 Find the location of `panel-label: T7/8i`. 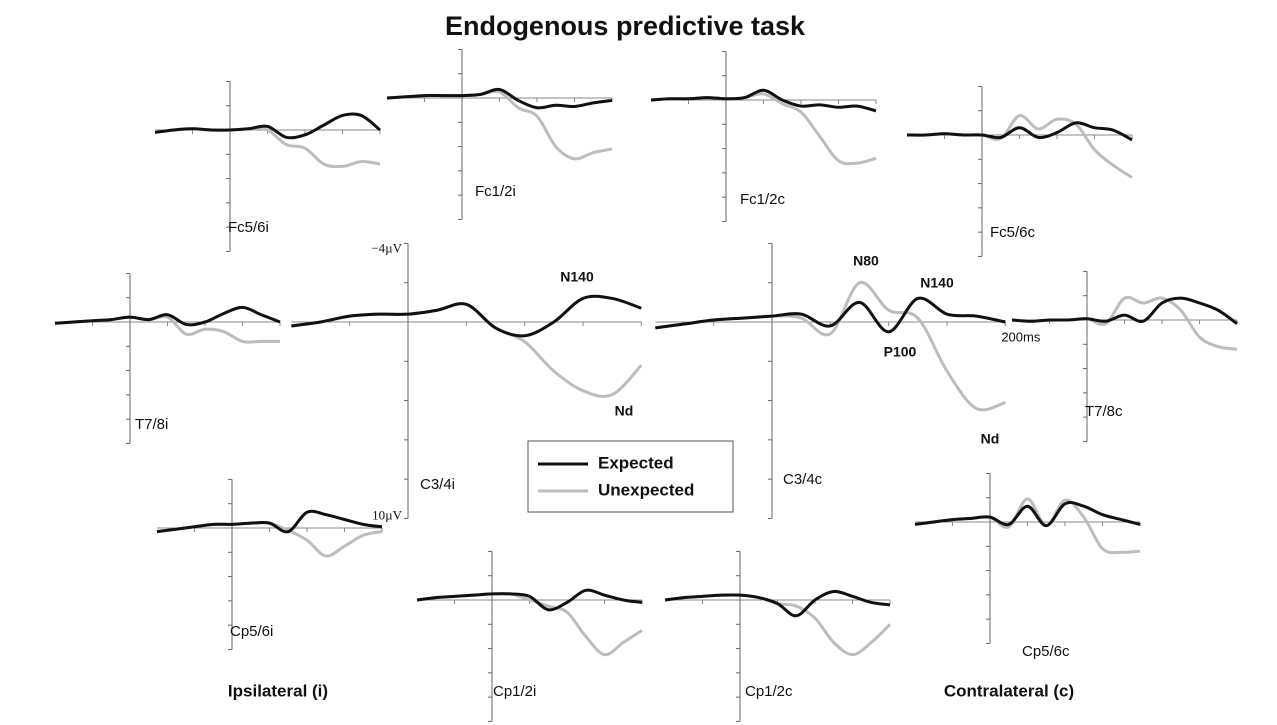

panel-label: T7/8i is located at coordinates (151, 424).